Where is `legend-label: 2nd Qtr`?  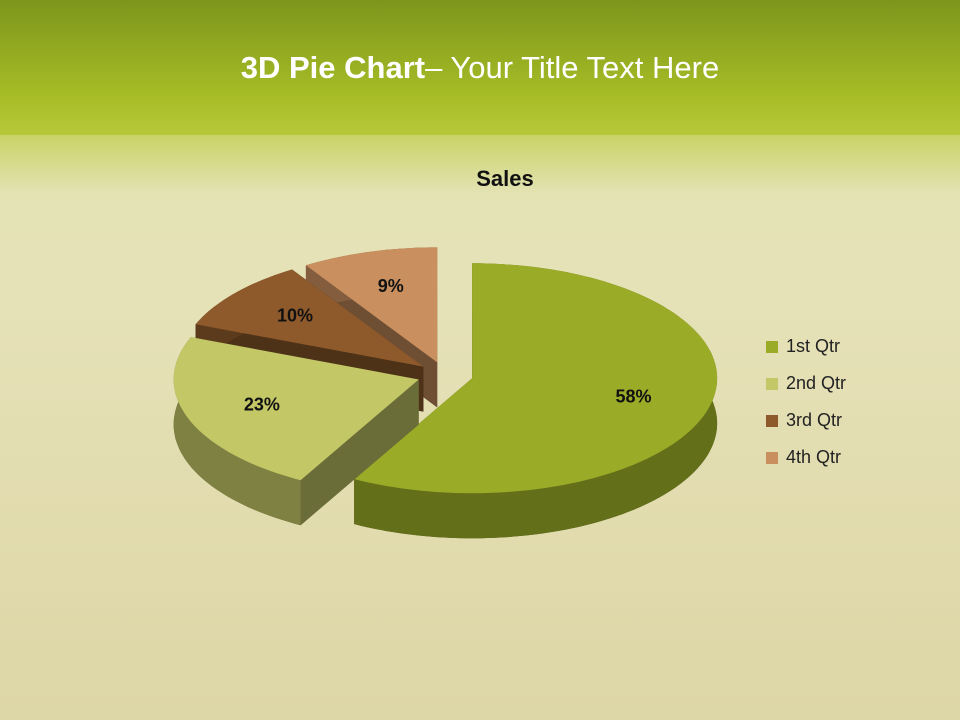 legend-label: 2nd Qtr is located at coordinates (816, 383).